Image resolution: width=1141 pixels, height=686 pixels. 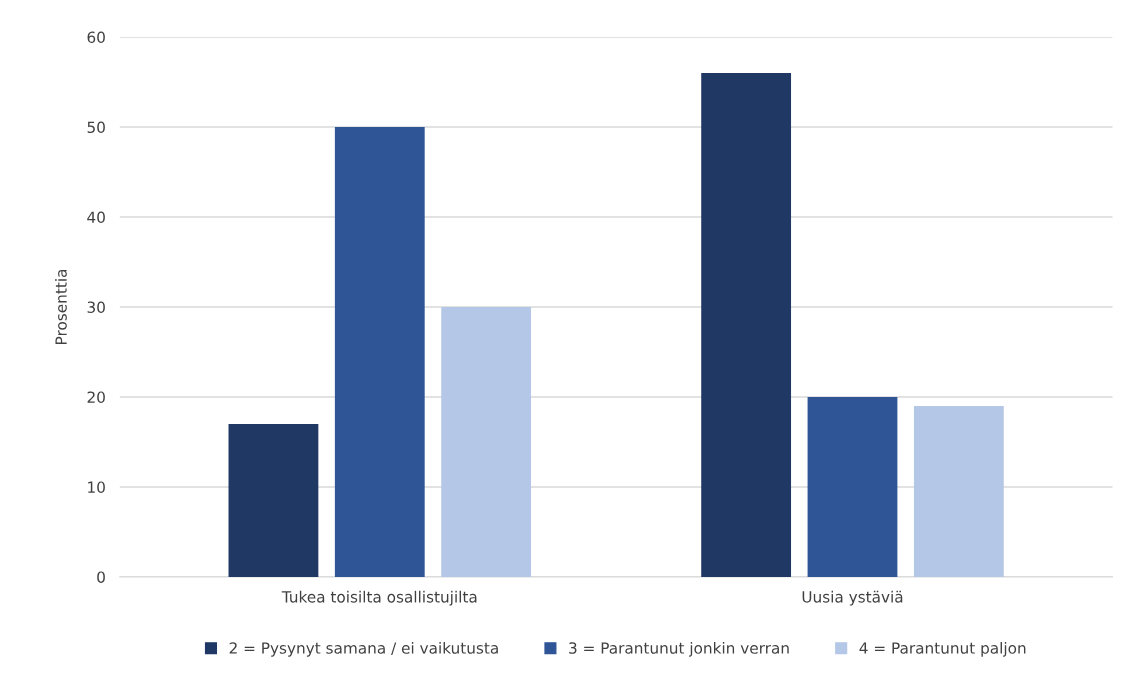 What do you see at coordinates (96, 397) in the screenshot?
I see `y-tick-label: 20` at bounding box center [96, 397].